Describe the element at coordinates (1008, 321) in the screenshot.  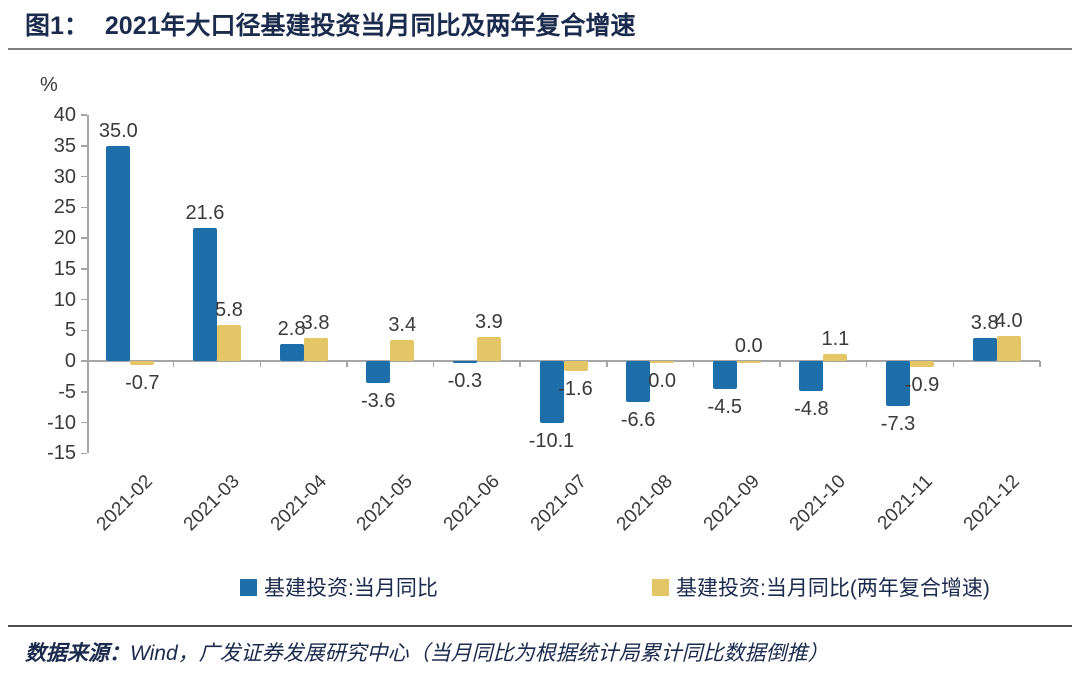
I see `value-label: 4.0` at that location.